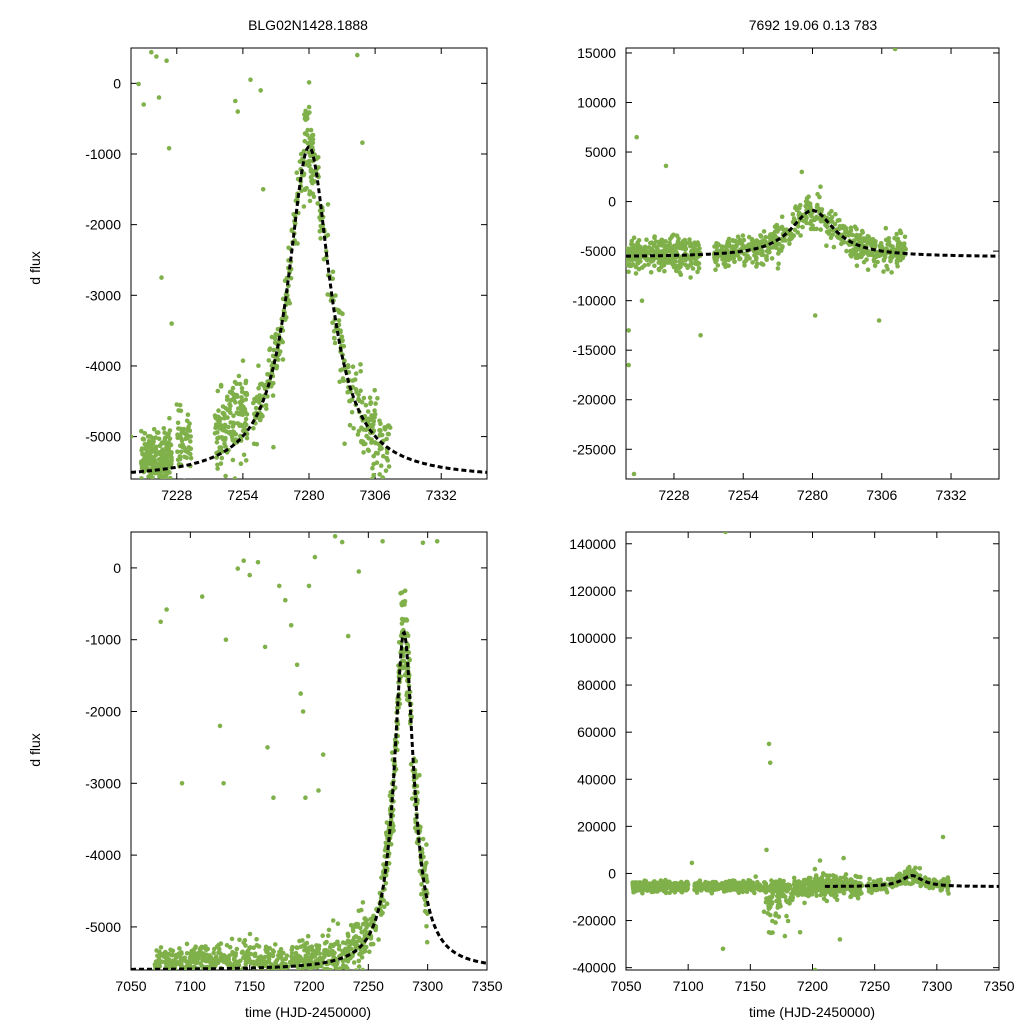 The height and width of the screenshot is (1024, 1024). Describe the element at coordinates (813, 25) in the screenshot. I see `chart-title-right: 7692 19.06 0.13 783` at that location.